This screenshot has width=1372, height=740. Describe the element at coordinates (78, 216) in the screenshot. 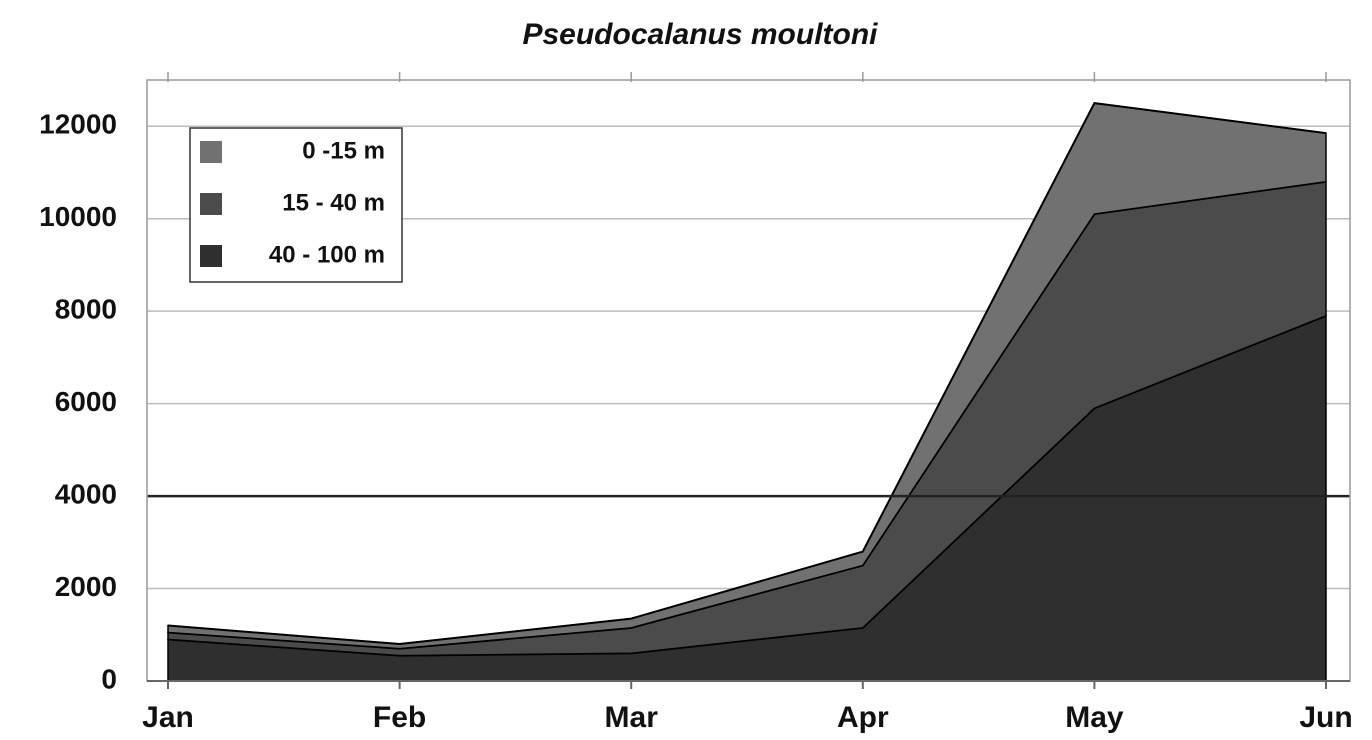

I see `y-tick-label: 10000` at that location.